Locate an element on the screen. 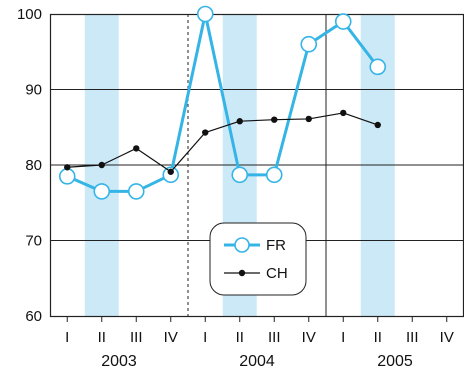 The height and width of the screenshot is (372, 464). x-tick-label-7: III is located at coordinates (274, 337).